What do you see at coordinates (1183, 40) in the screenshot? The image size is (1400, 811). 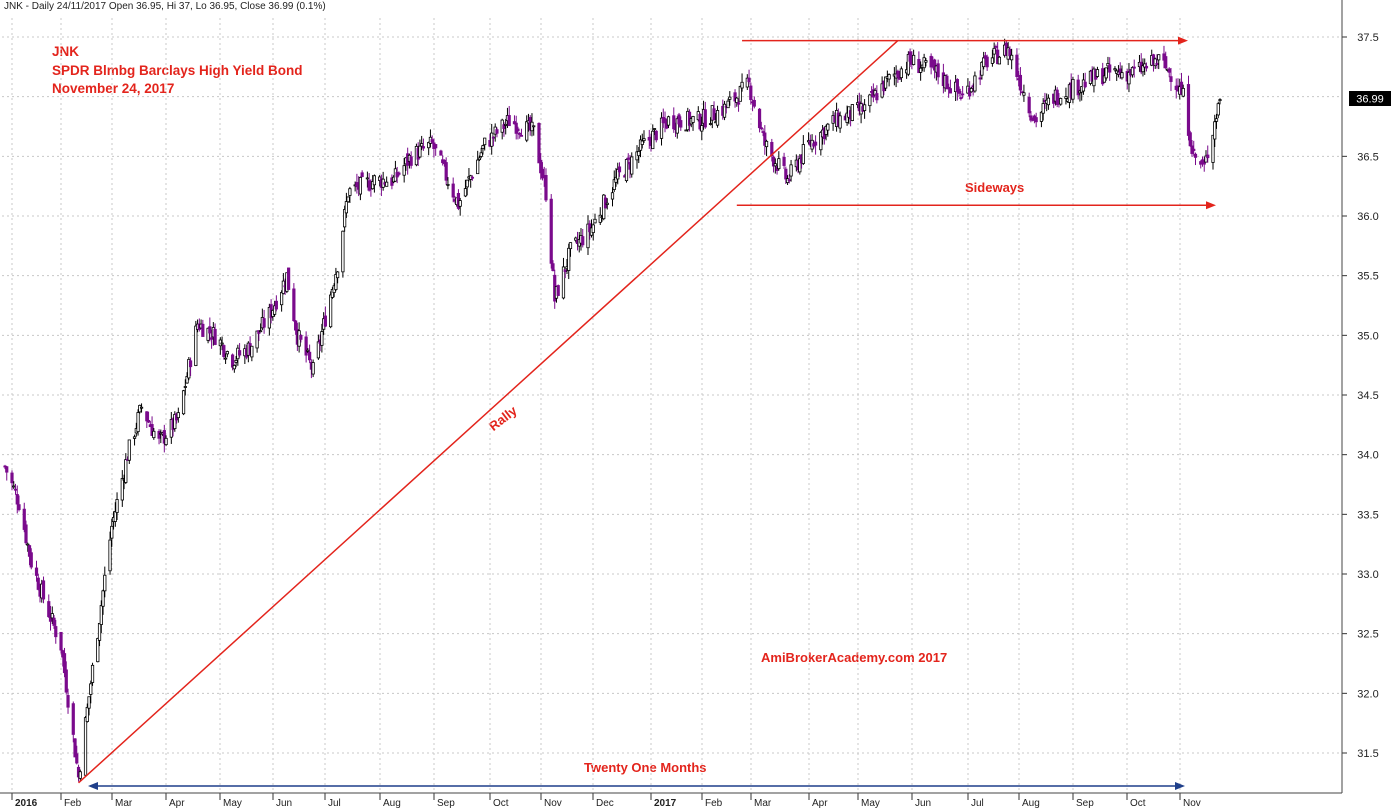 I see `resistance-arrowhead` at bounding box center [1183, 40].